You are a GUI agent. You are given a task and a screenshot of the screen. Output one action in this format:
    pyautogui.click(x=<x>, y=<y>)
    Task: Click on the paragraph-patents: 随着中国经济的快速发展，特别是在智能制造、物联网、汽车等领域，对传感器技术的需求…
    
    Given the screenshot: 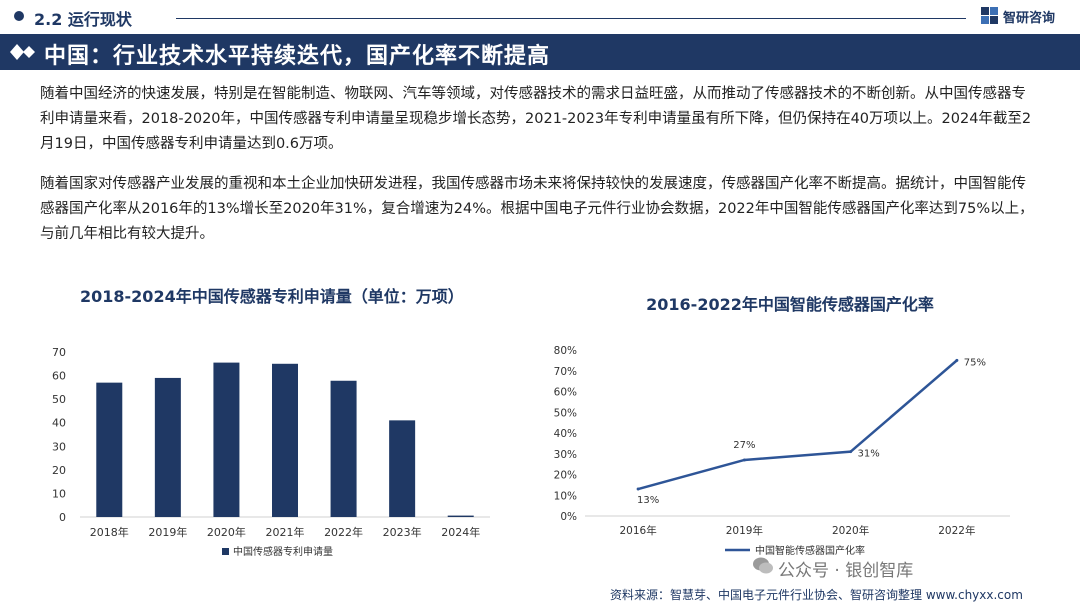 What is the action you would take?
    pyautogui.click(x=536, y=119)
    